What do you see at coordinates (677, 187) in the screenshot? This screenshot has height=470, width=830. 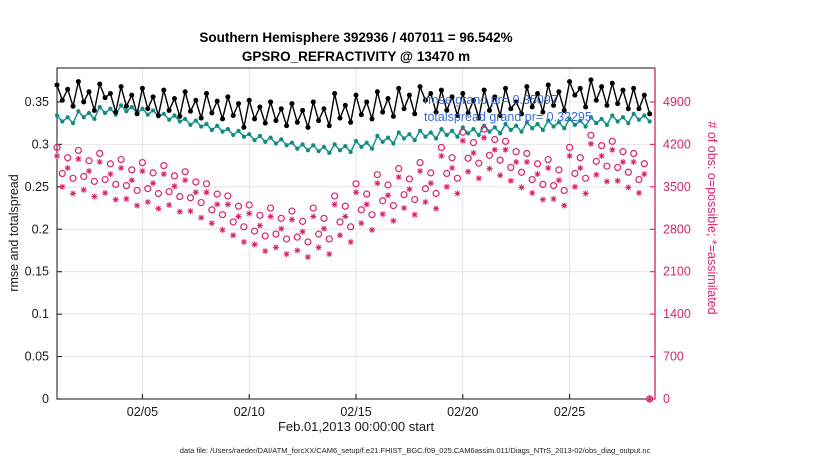 I see `svg-text: 3500` at bounding box center [677, 187].